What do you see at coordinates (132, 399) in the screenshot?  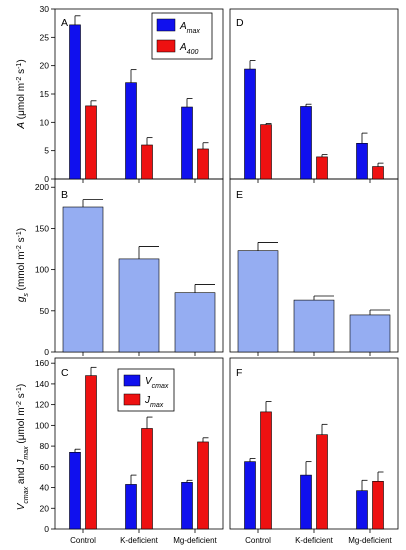 I see `legend-swatch-jmax` at bounding box center [132, 399].